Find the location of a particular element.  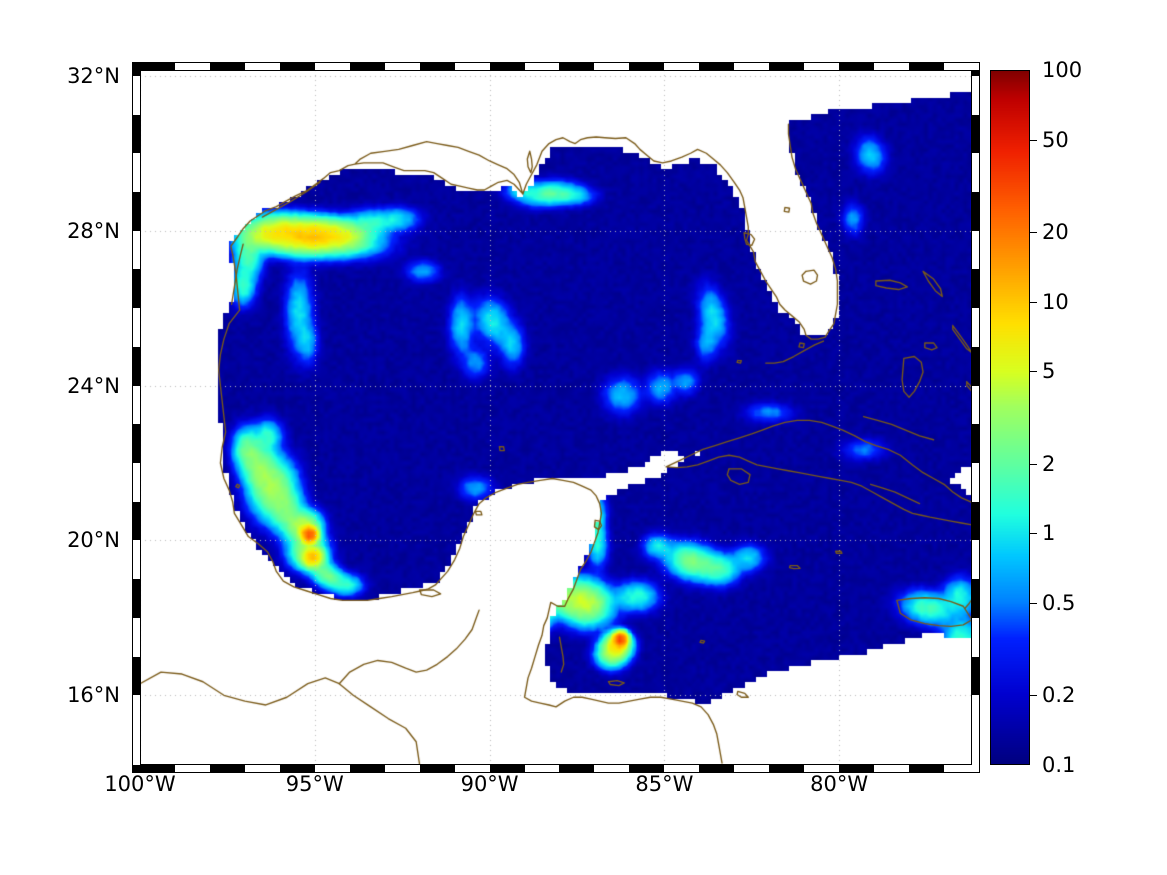

colorbar-tick-label-1: 1 is located at coordinates (1049, 533).